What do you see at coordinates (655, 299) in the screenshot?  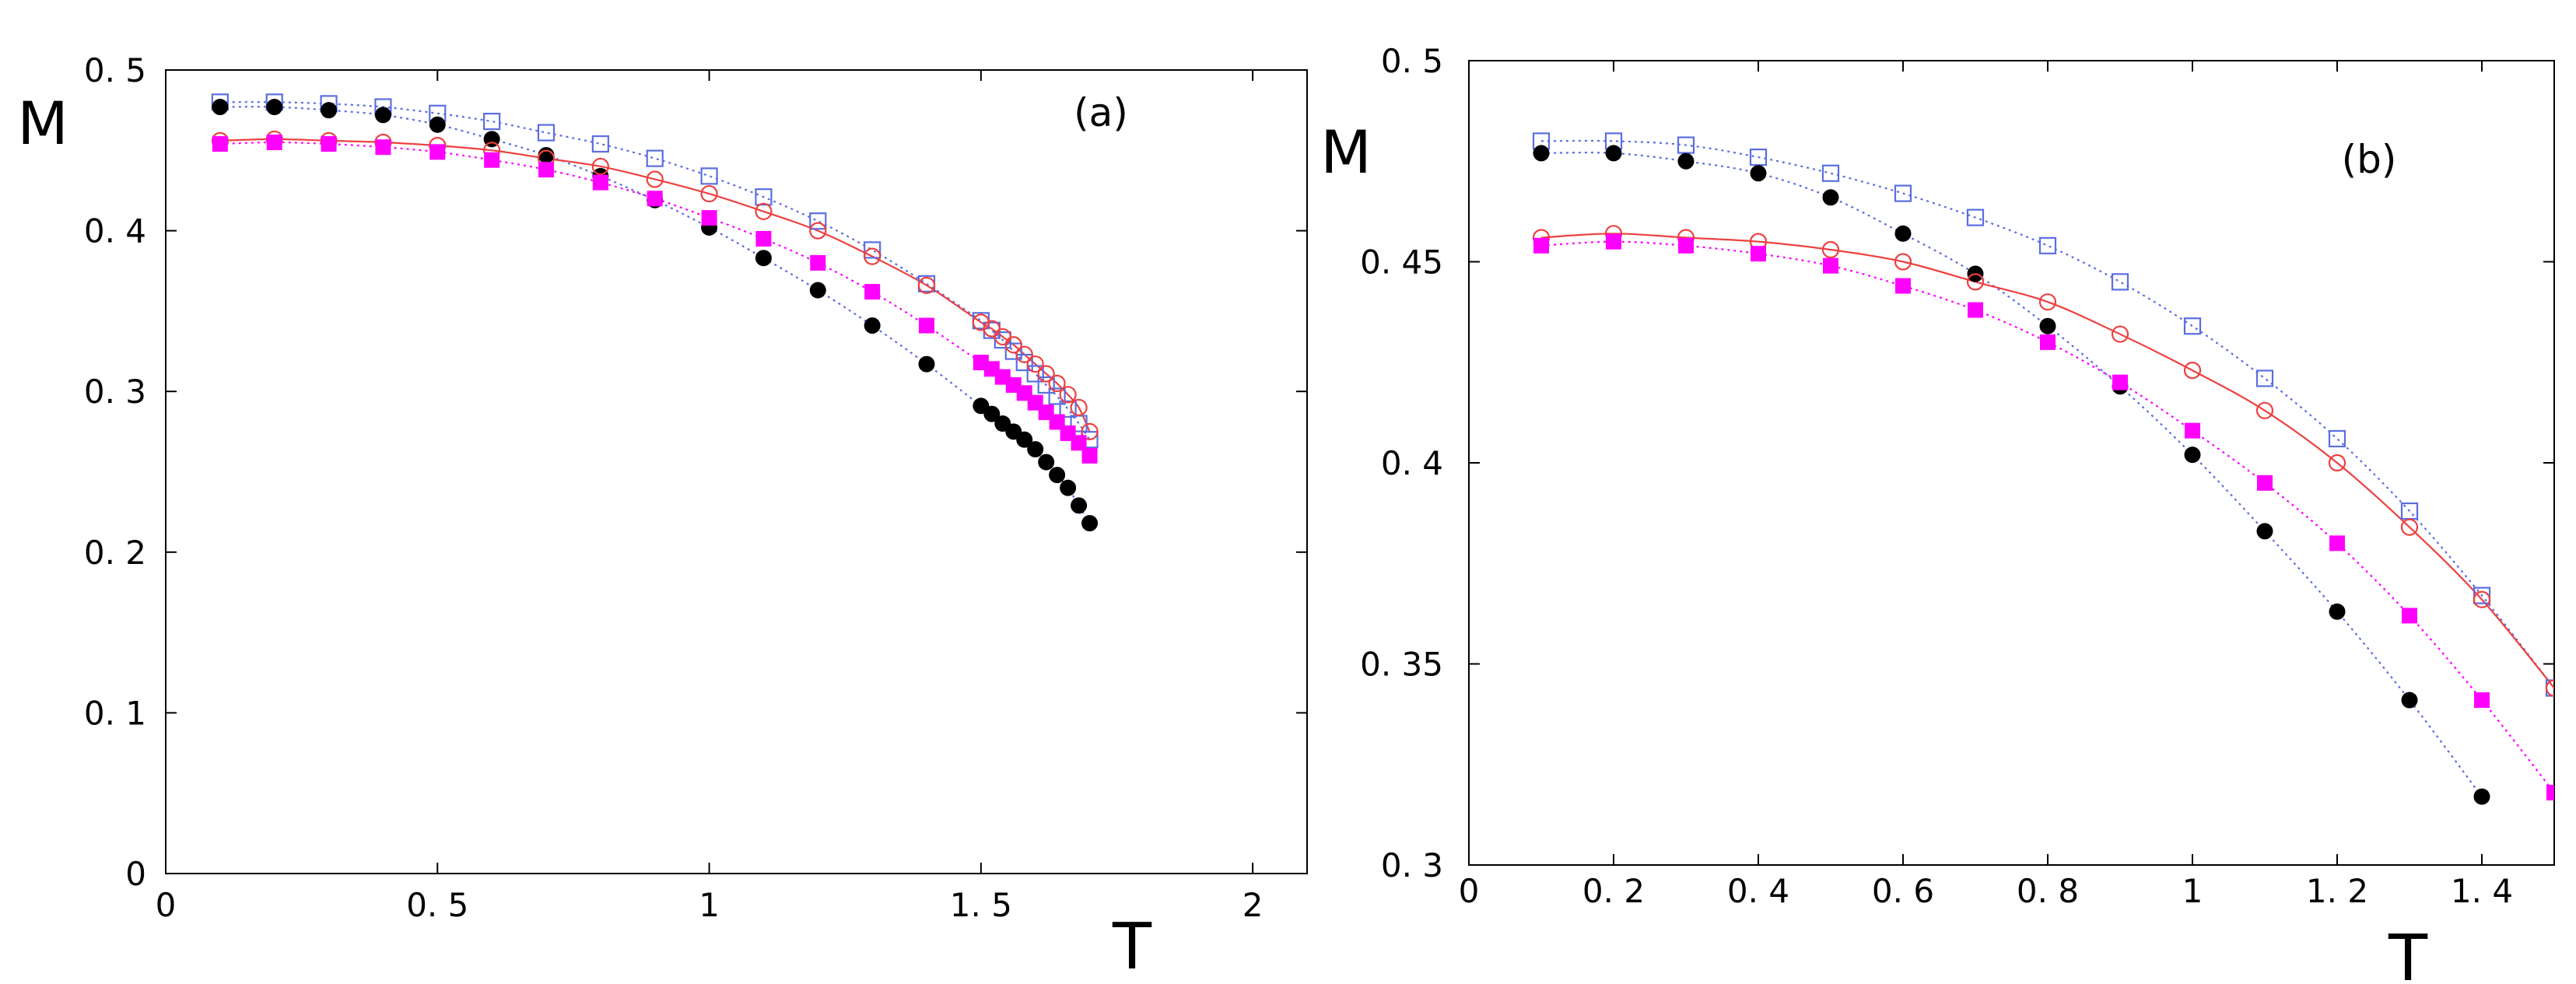 I see `series-line-filled-square` at bounding box center [655, 299].